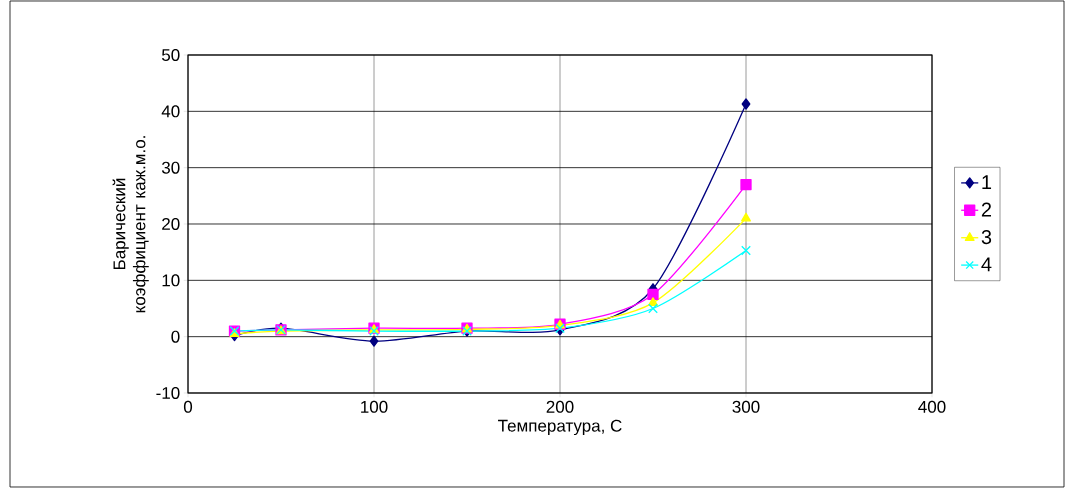  What do you see at coordinates (986, 264) in the screenshot?
I see `legend-label: 4` at bounding box center [986, 264].